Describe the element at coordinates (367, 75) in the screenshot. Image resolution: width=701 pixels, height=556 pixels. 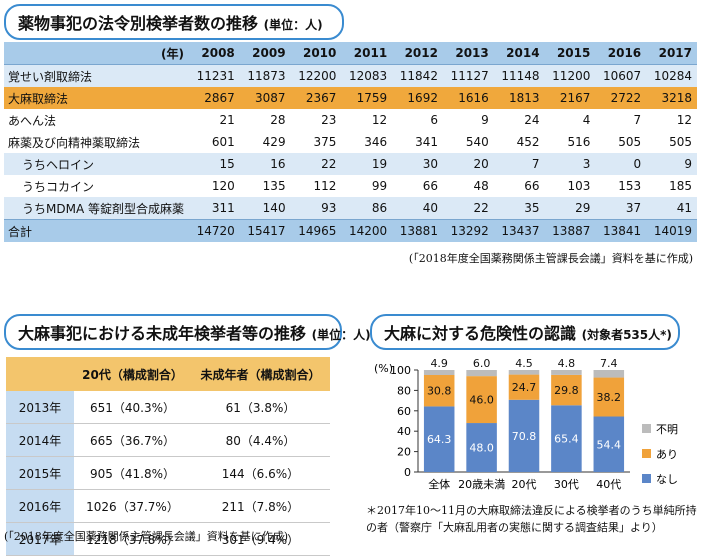
I see `row-value: 12083` at that location.